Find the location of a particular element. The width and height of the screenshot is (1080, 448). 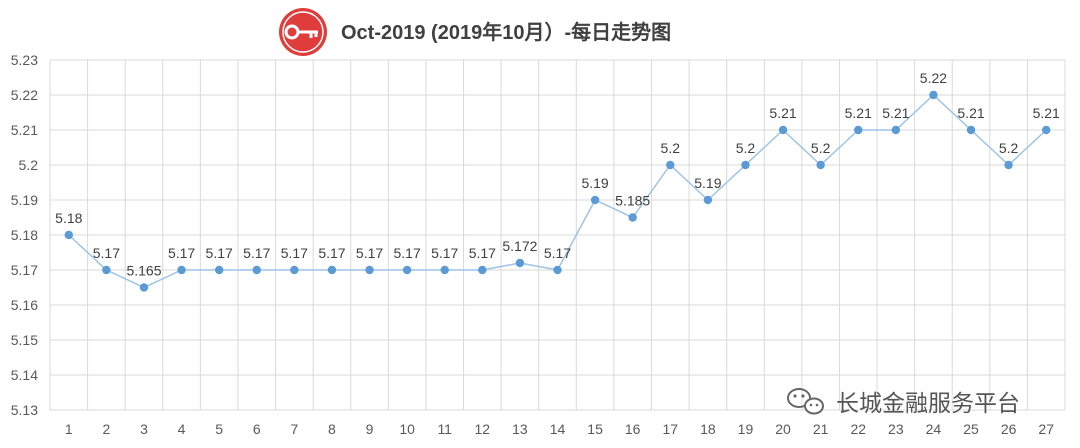

x-tick-label: 10 is located at coordinates (407, 429).